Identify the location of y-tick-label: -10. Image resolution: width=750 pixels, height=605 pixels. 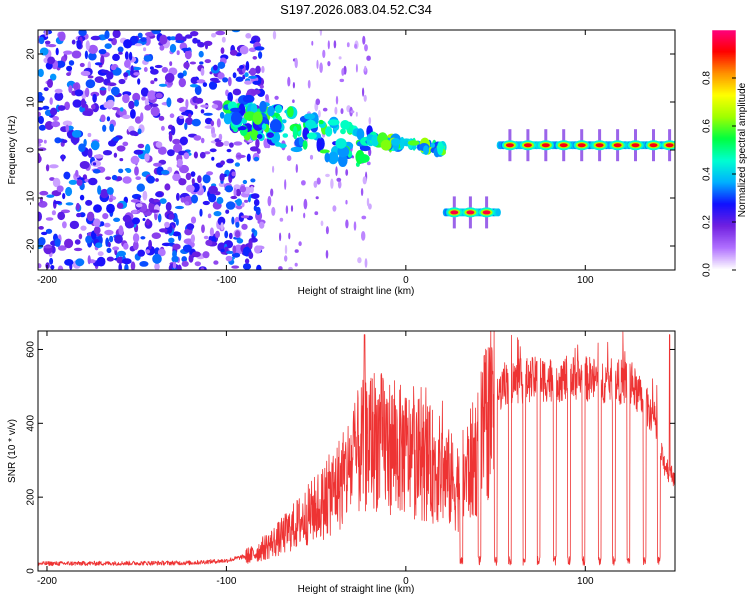
(31, 197).